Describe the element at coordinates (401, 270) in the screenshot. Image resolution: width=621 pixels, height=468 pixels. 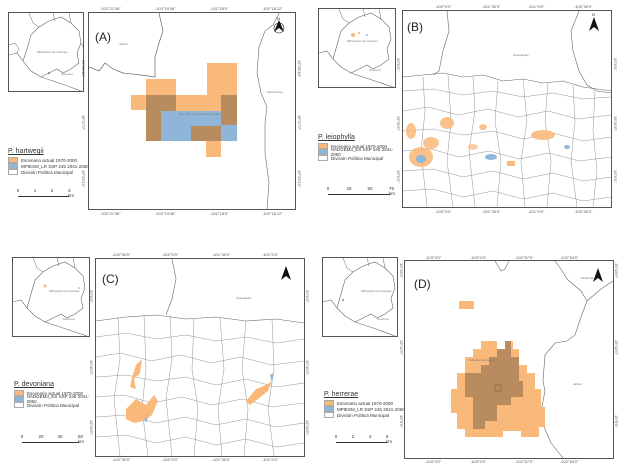
I see `coordinate-tick: 19°15'0"` at that location.